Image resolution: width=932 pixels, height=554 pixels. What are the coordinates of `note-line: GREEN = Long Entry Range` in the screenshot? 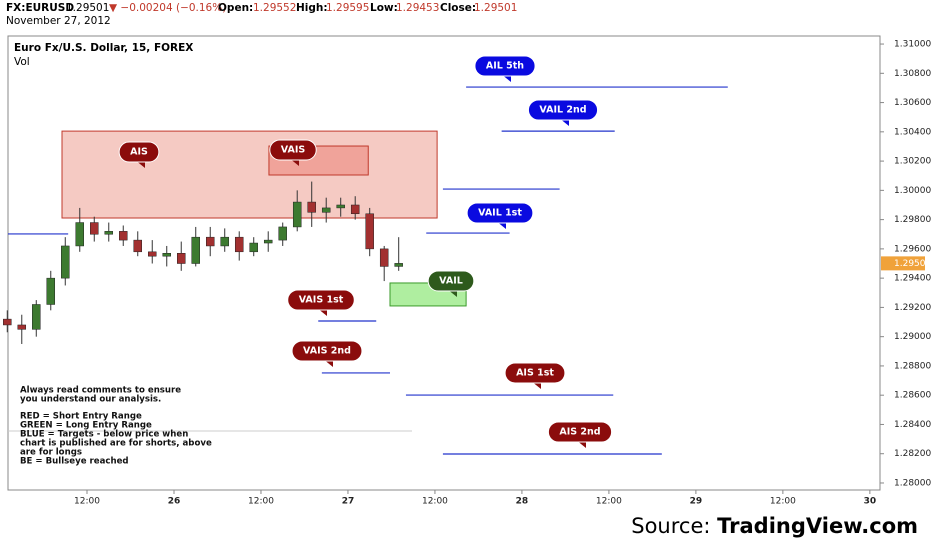 It's located at (86, 426).